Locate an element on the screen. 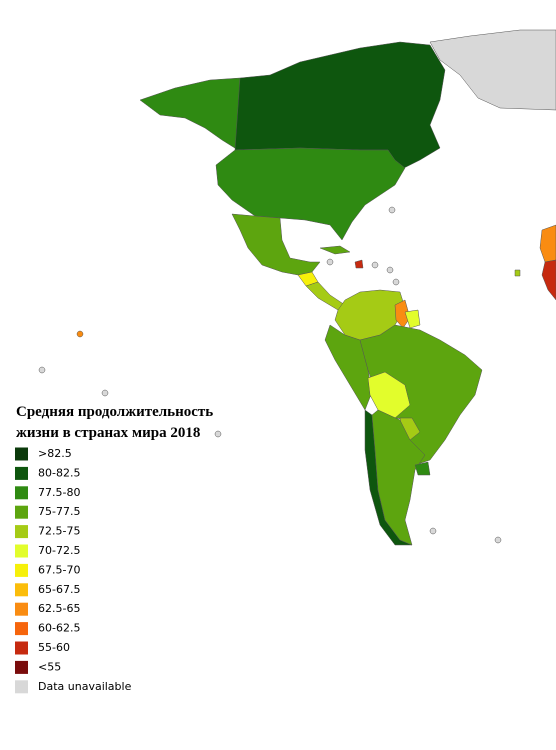 The height and width of the screenshot is (750, 556). ecuador-peru is located at coordinates (348, 367).